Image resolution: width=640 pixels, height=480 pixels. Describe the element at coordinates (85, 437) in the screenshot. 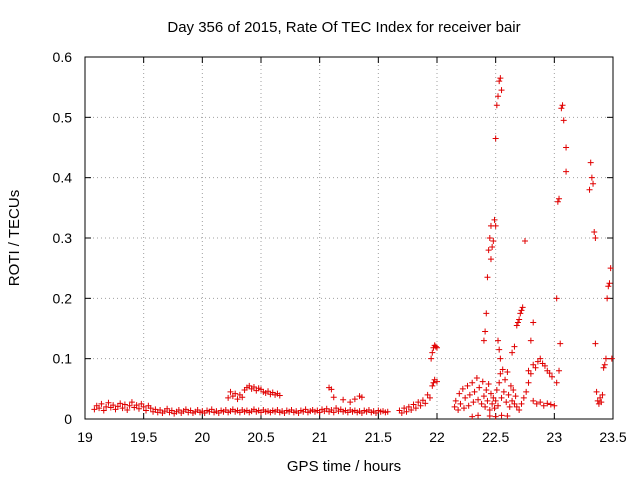

I see `x-tick-label: 19` at that location.